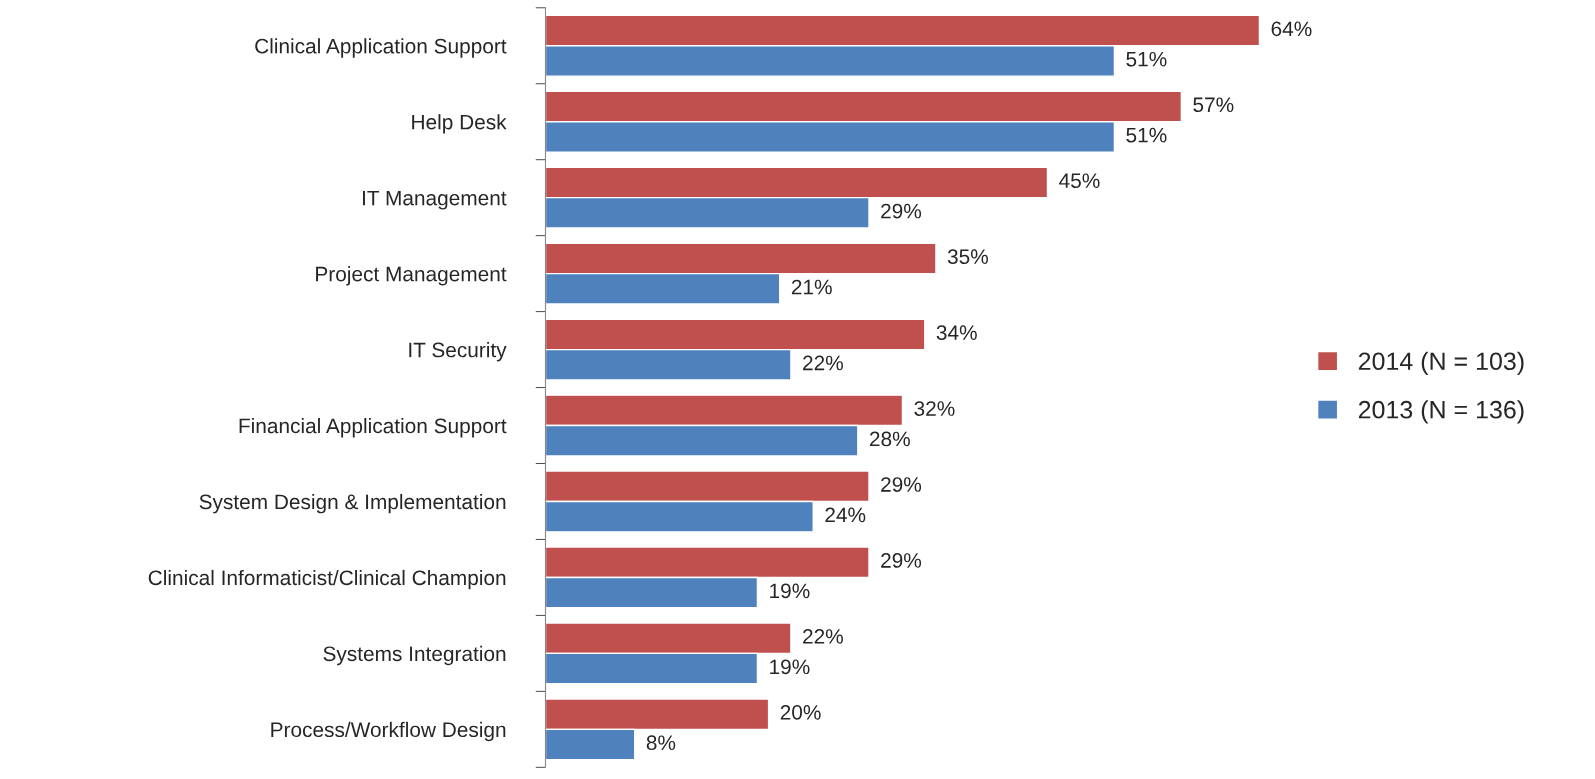 The width and height of the screenshot is (1595, 779). Describe the element at coordinates (1441, 363) in the screenshot. I see `legend-label: 2014 (N = 103)` at that location.